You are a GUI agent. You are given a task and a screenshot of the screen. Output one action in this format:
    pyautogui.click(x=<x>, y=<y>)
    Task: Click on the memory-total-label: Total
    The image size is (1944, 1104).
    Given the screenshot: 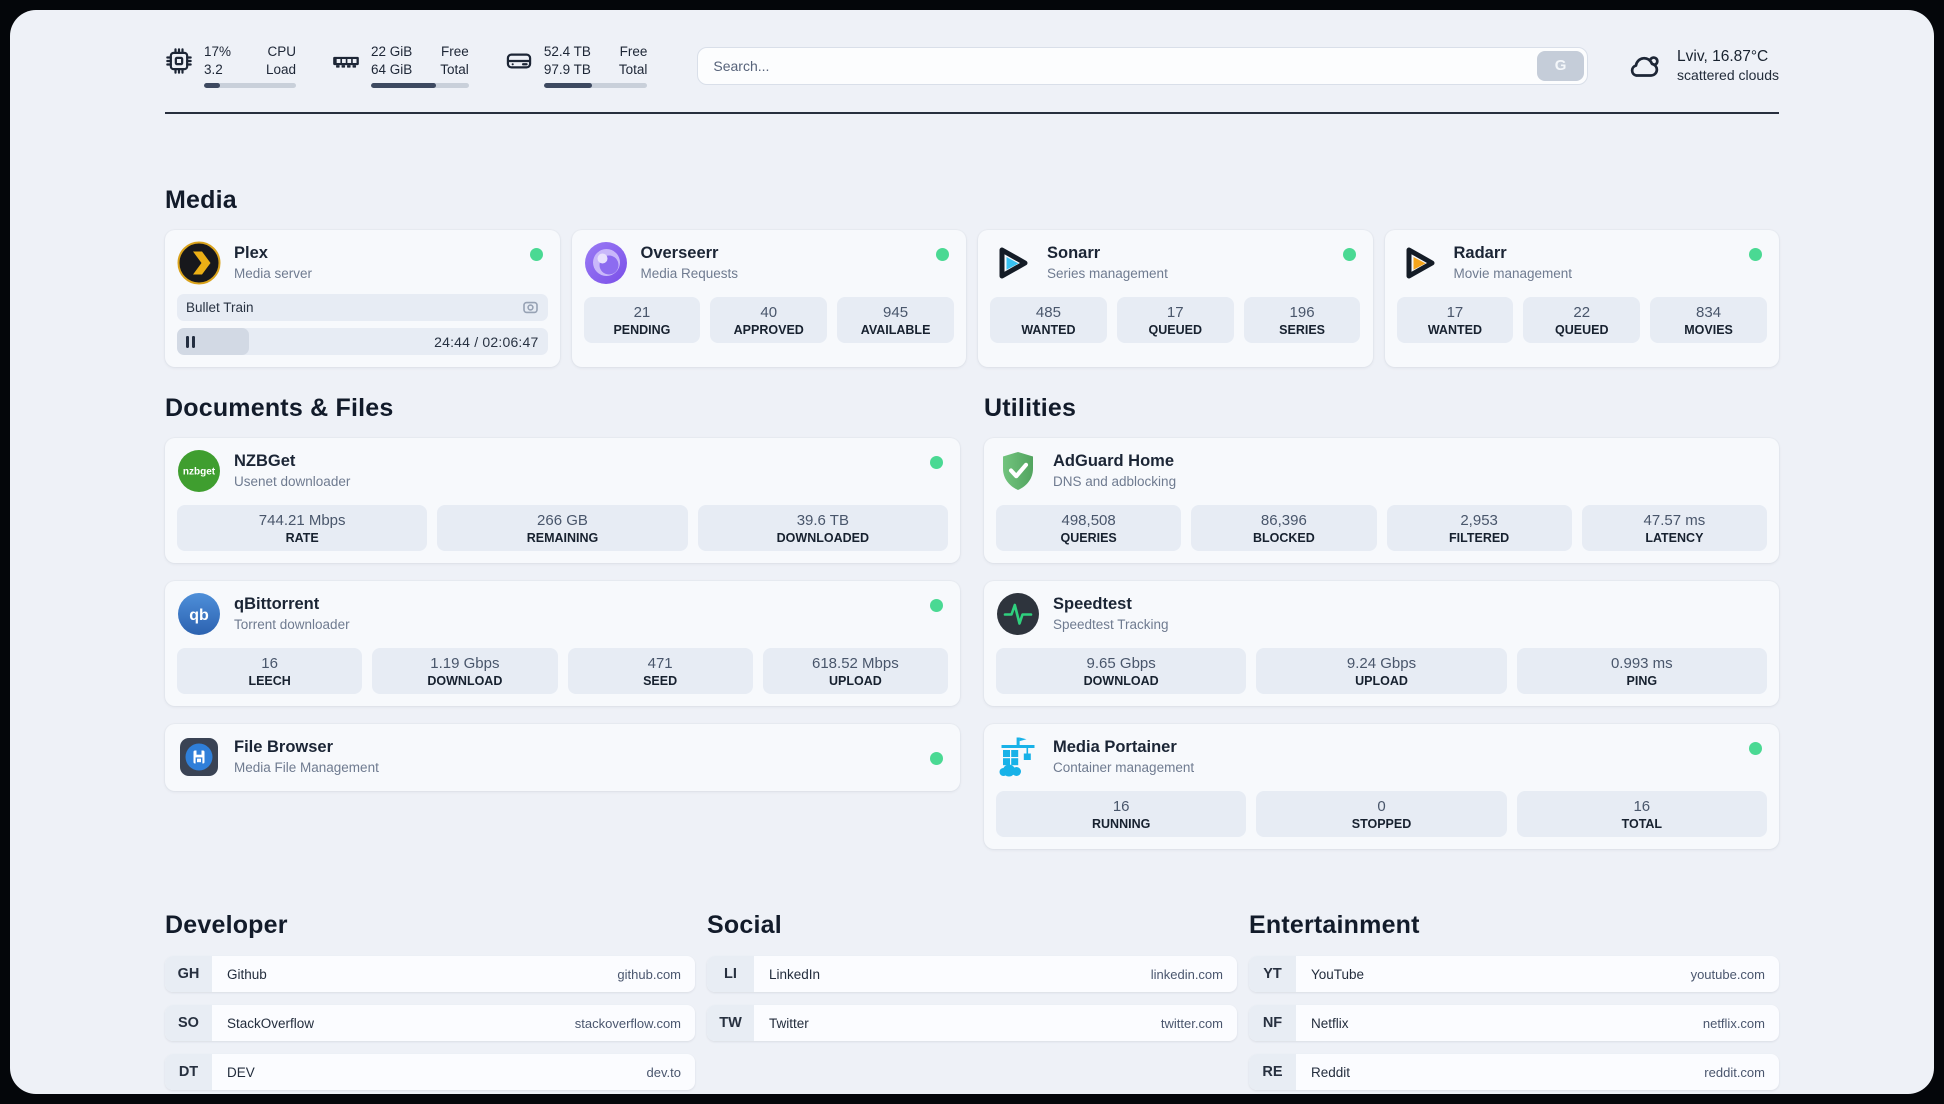 What is the action you would take?
    pyautogui.click(x=454, y=69)
    